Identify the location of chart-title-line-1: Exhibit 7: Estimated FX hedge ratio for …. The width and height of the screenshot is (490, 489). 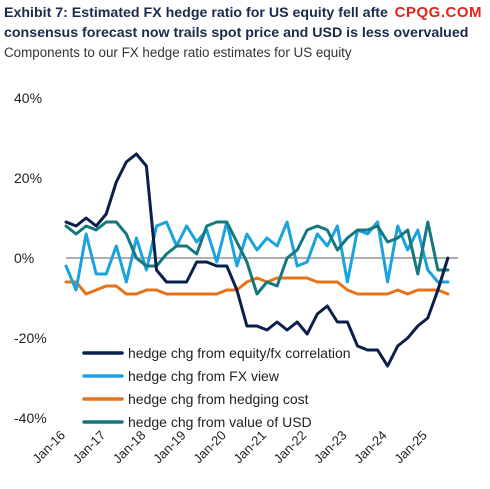
(196, 13).